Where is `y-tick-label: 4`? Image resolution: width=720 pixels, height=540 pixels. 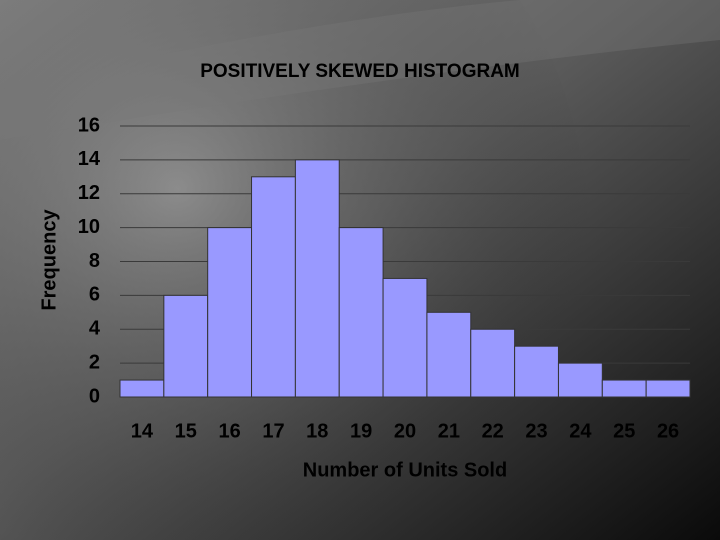 y-tick-label: 4 is located at coordinates (95, 329).